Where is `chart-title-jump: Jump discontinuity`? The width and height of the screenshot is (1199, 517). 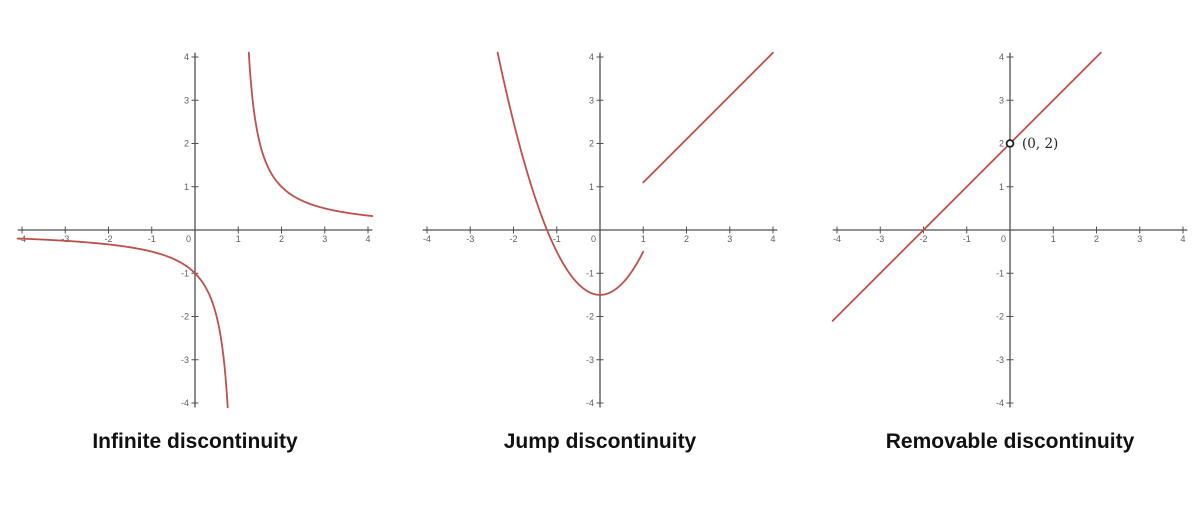 chart-title-jump: Jump discontinuity is located at coordinates (600, 441).